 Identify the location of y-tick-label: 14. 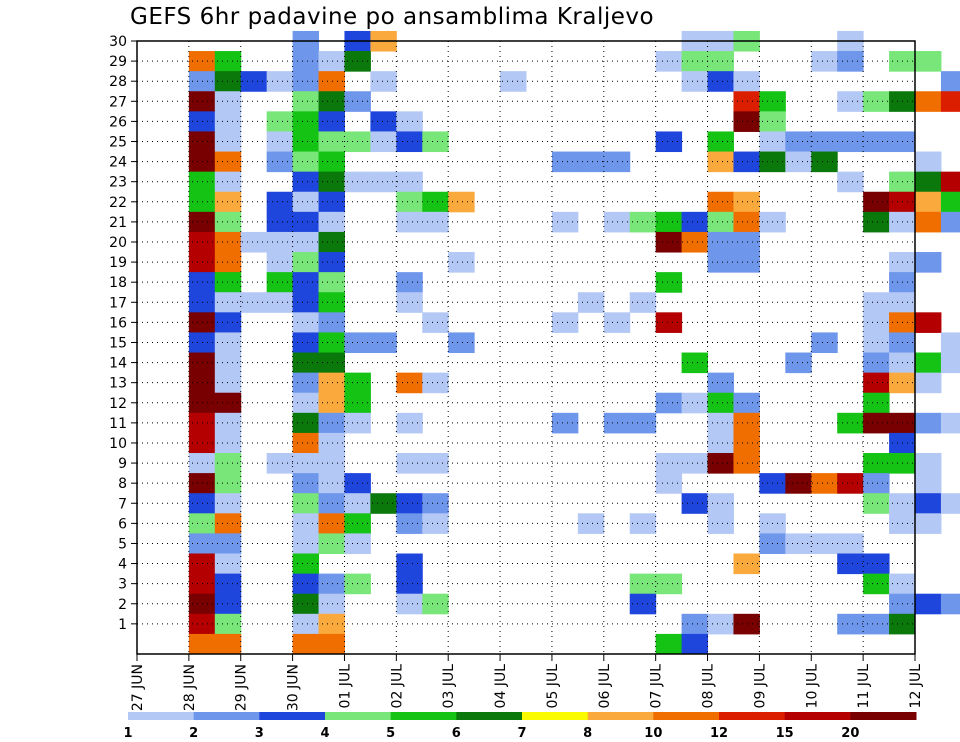
(118, 364).